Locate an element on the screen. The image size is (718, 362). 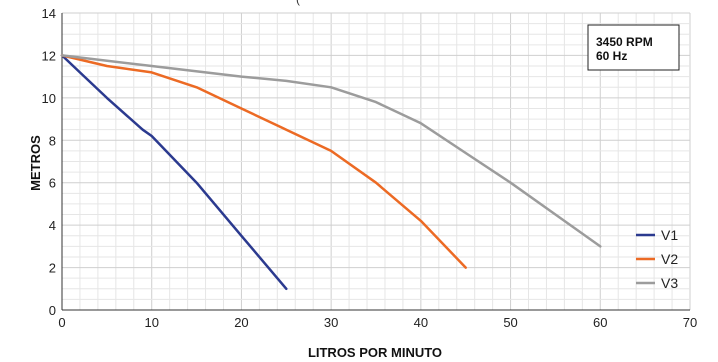
y-tick-label: 14 is located at coordinates (49, 13).